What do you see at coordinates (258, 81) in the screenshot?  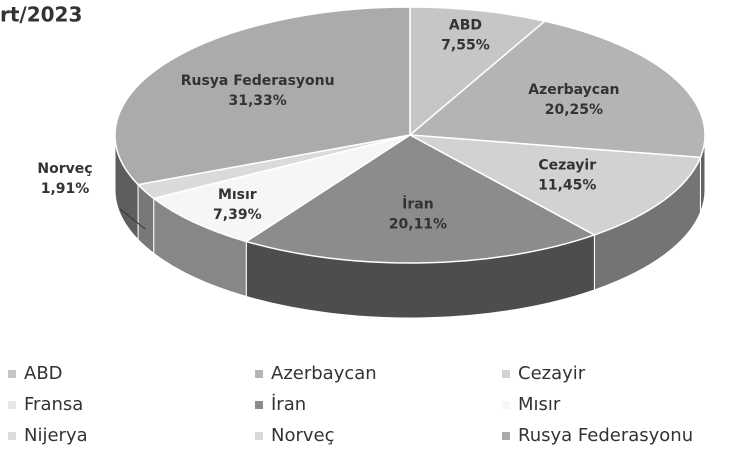 I see `slice-label: Rusya Federasyonu` at bounding box center [258, 81].